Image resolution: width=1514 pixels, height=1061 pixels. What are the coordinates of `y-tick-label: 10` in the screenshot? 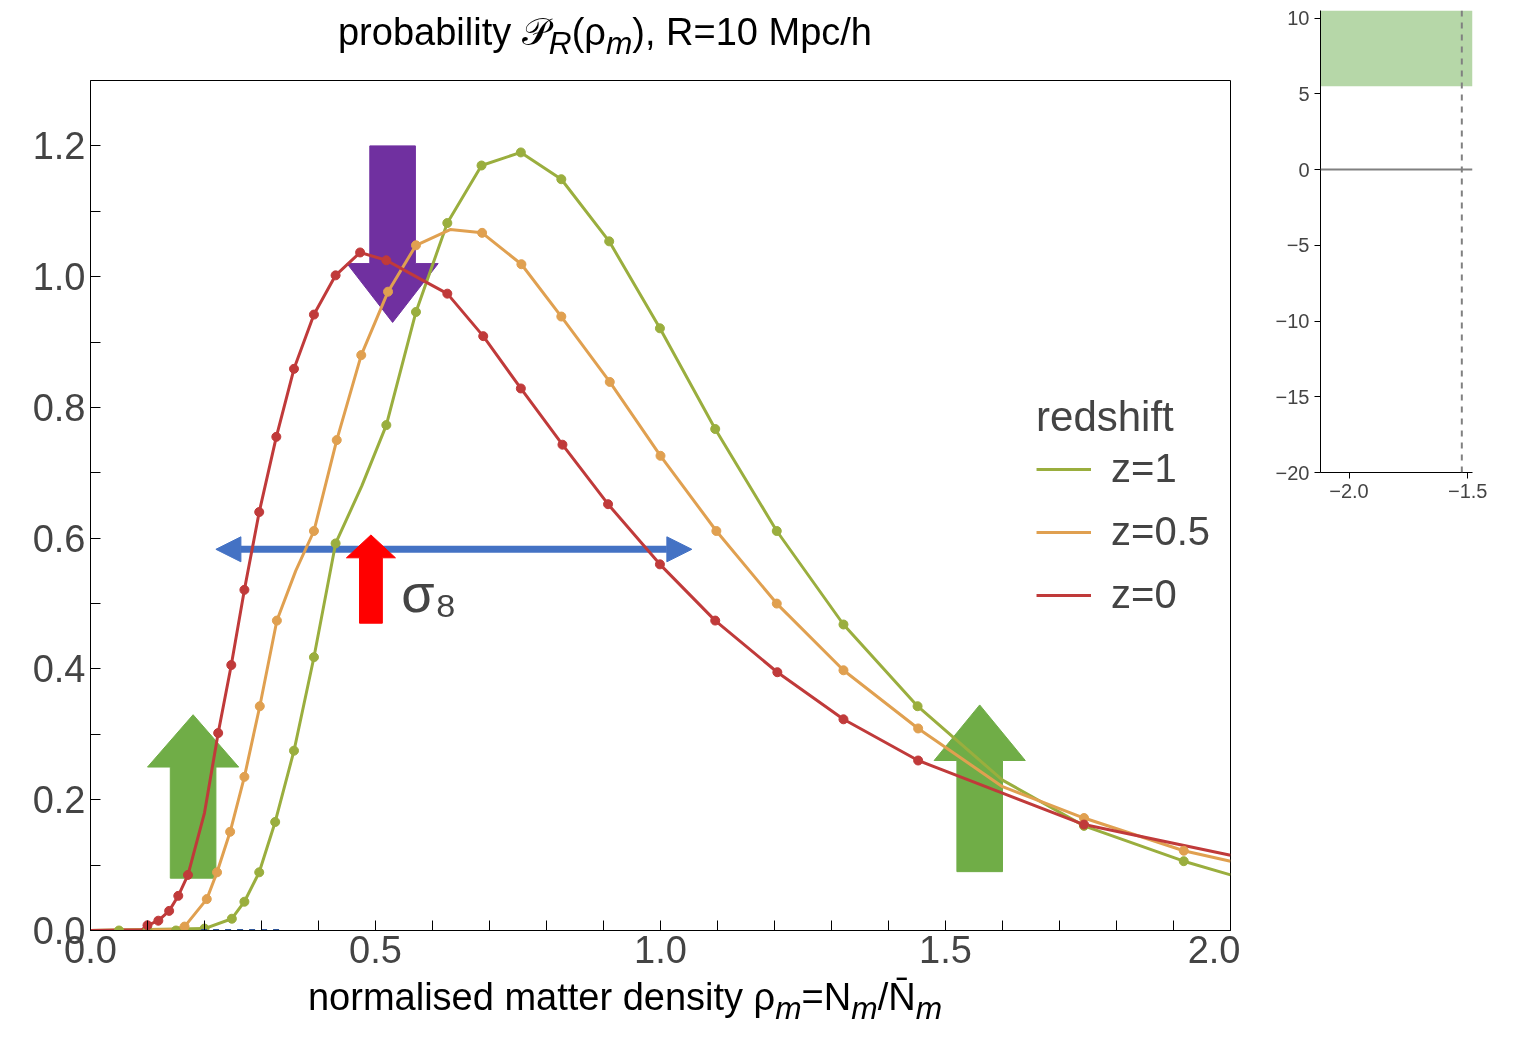 It's located at (1298, 18).